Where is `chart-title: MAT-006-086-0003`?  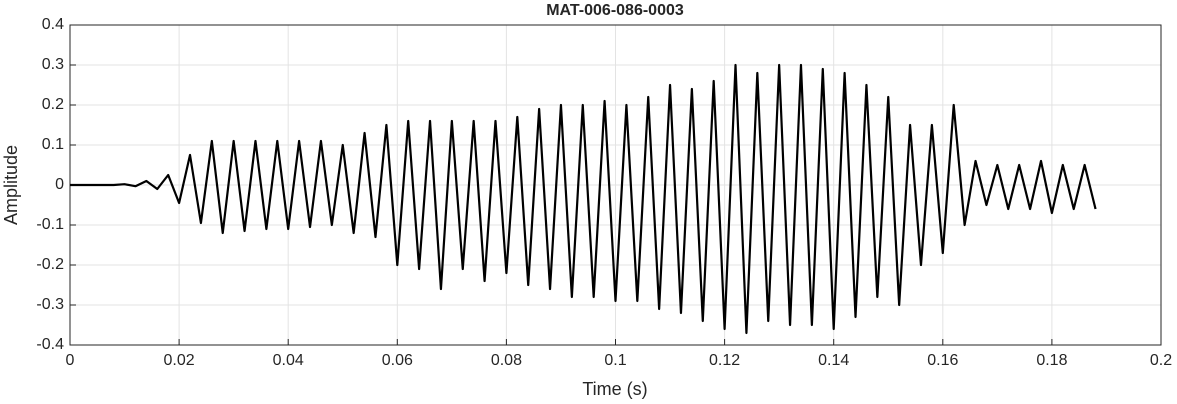
chart-title: MAT-006-086-0003 is located at coordinates (615, 10).